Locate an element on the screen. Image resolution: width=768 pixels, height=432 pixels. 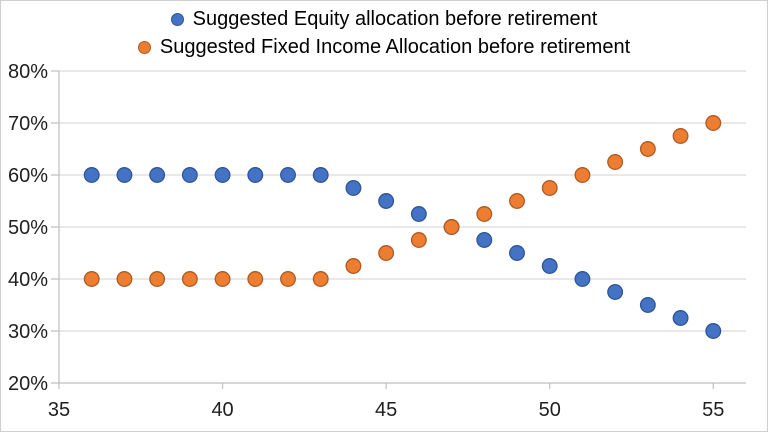
x-axis-label: 40 is located at coordinates (222, 410).